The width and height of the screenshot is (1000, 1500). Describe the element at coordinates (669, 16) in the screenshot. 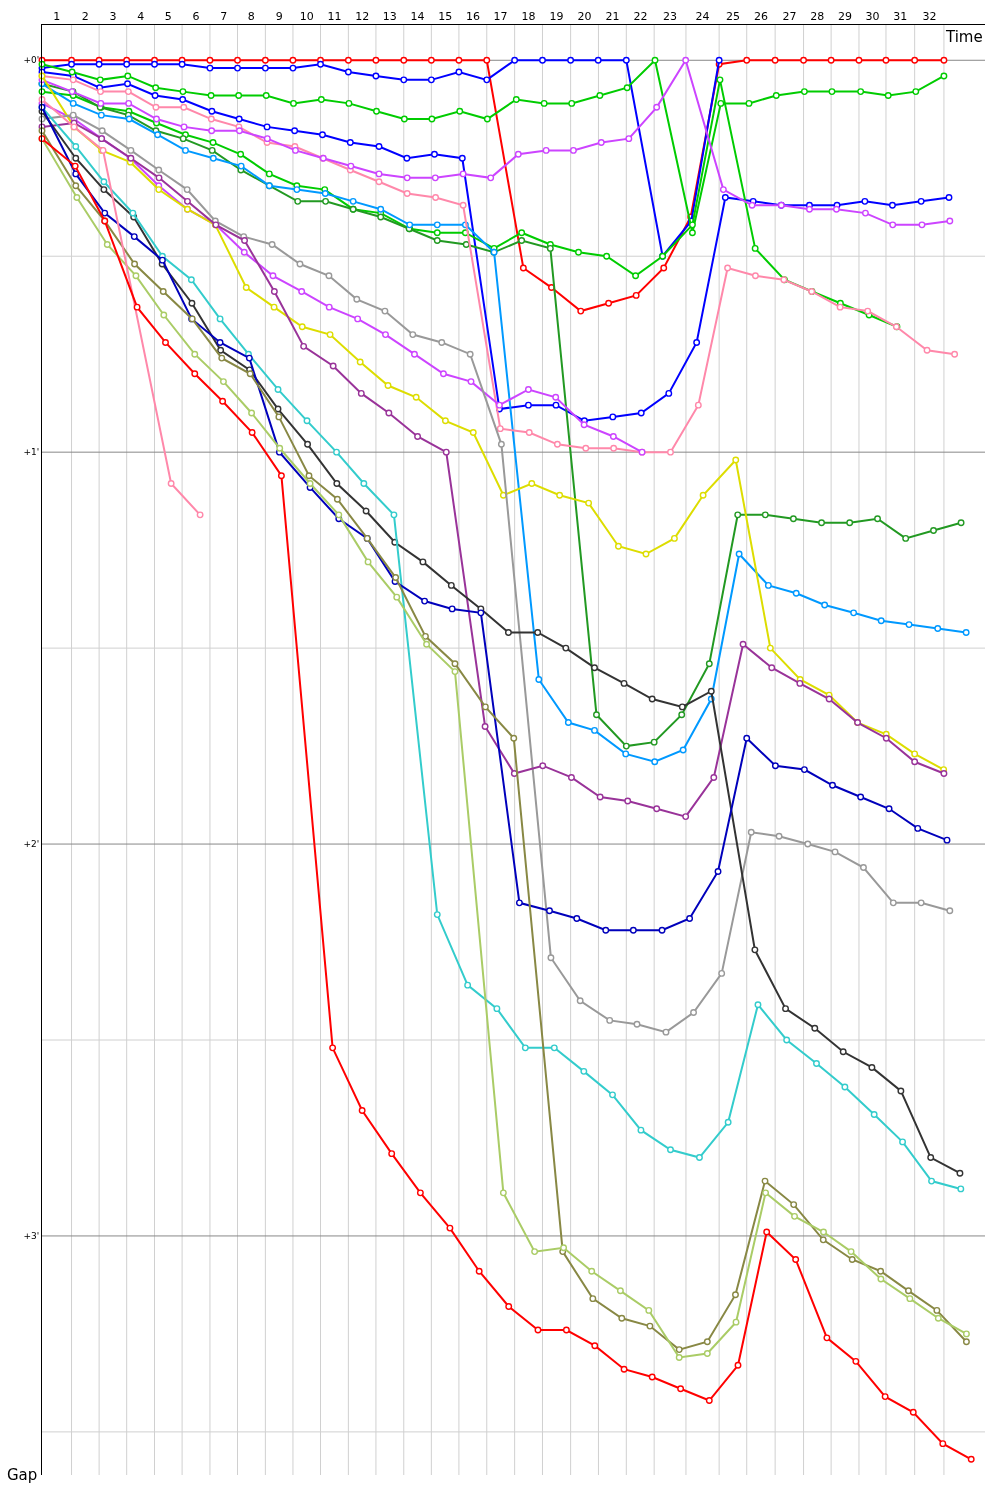

I see `x-tick-label: 23` at that location.